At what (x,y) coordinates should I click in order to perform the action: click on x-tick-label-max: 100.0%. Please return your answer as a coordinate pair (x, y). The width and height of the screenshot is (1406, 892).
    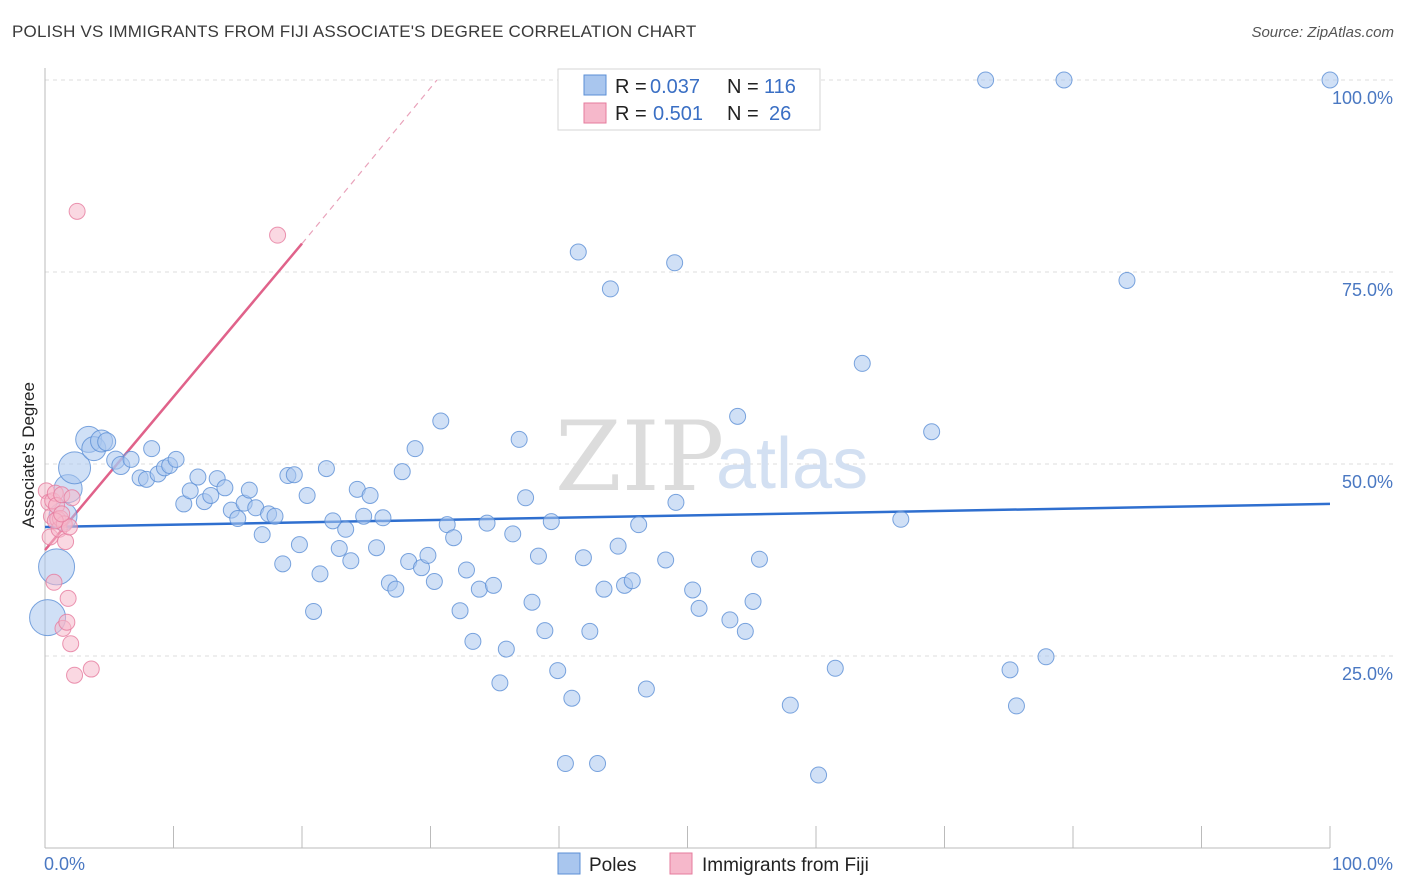
    Looking at the image, I should click on (1362, 864).